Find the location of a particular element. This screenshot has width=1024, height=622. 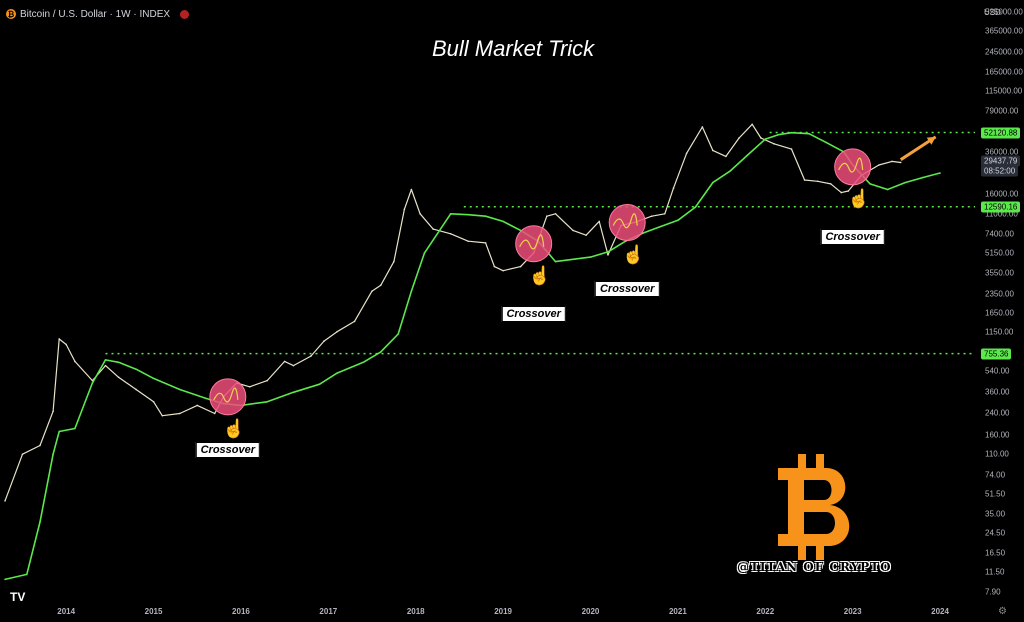

candle-countdown: 08:52:00 is located at coordinates (1000, 171).